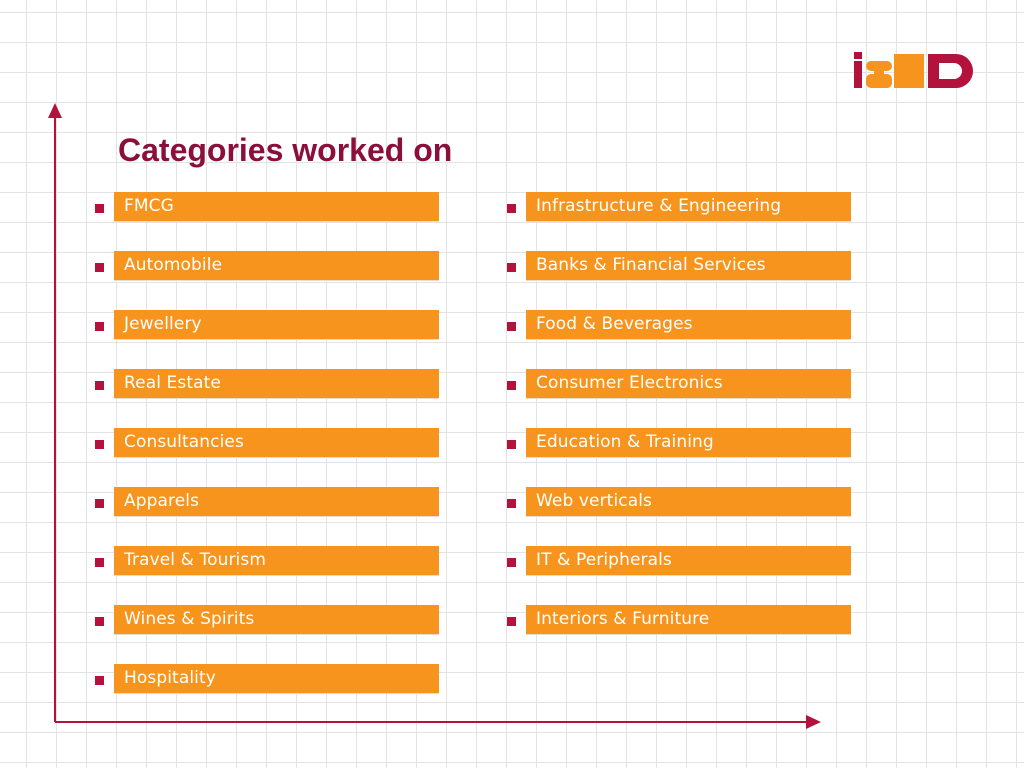 The height and width of the screenshot is (768, 1024). I want to click on right-arrow-icon, so click(813, 722).